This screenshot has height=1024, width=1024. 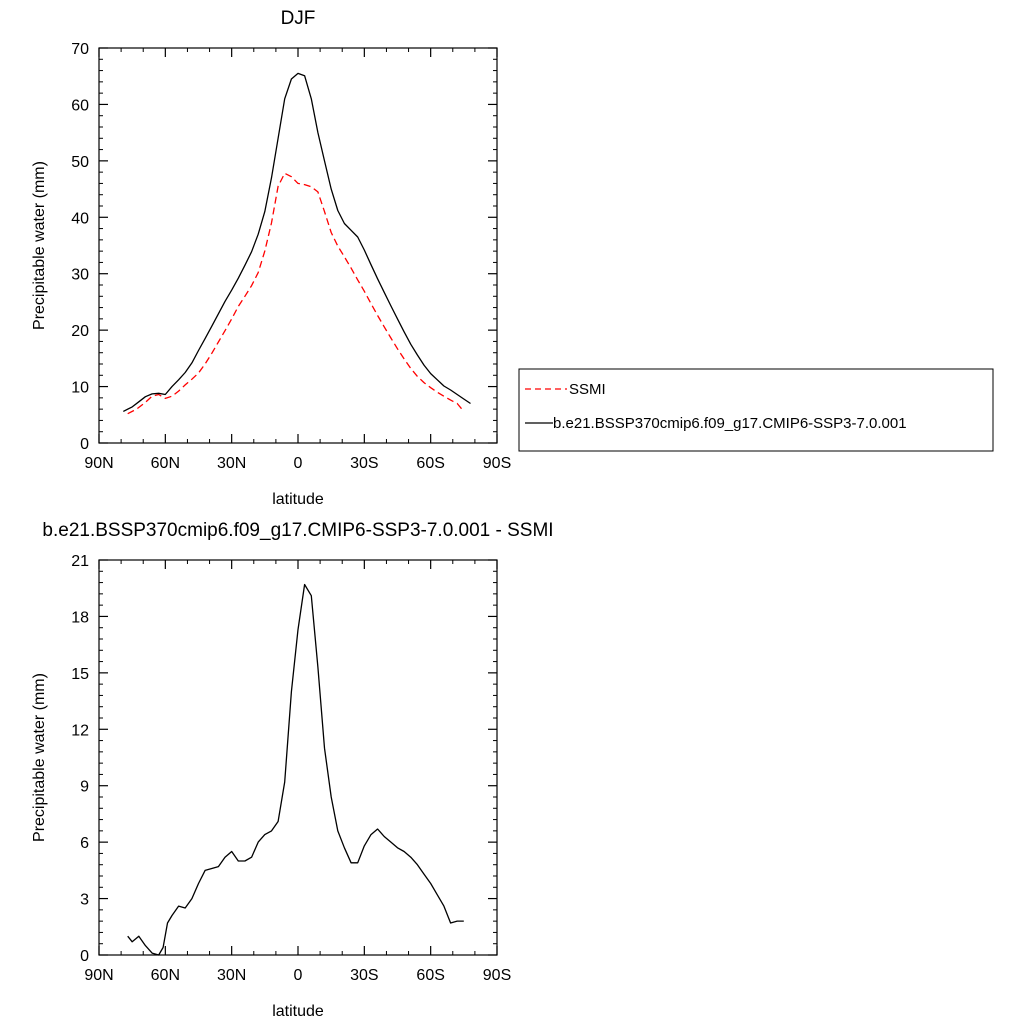 What do you see at coordinates (84, 843) in the screenshot?
I see `bottom-y-tick-label: 6` at bounding box center [84, 843].